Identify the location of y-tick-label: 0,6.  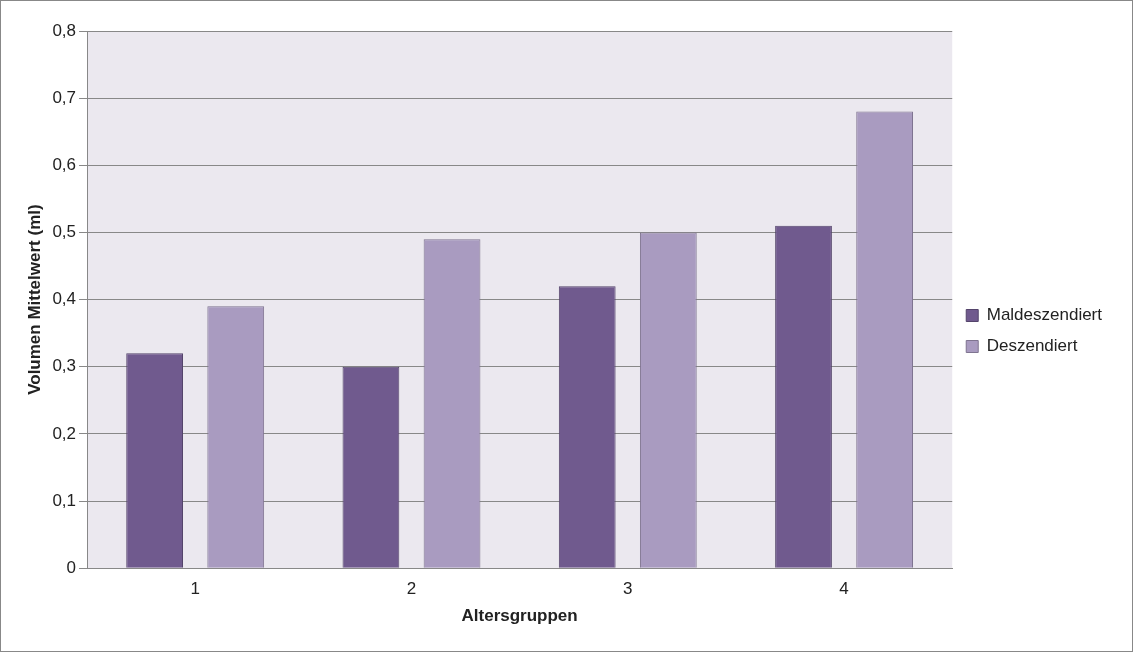
(64, 164).